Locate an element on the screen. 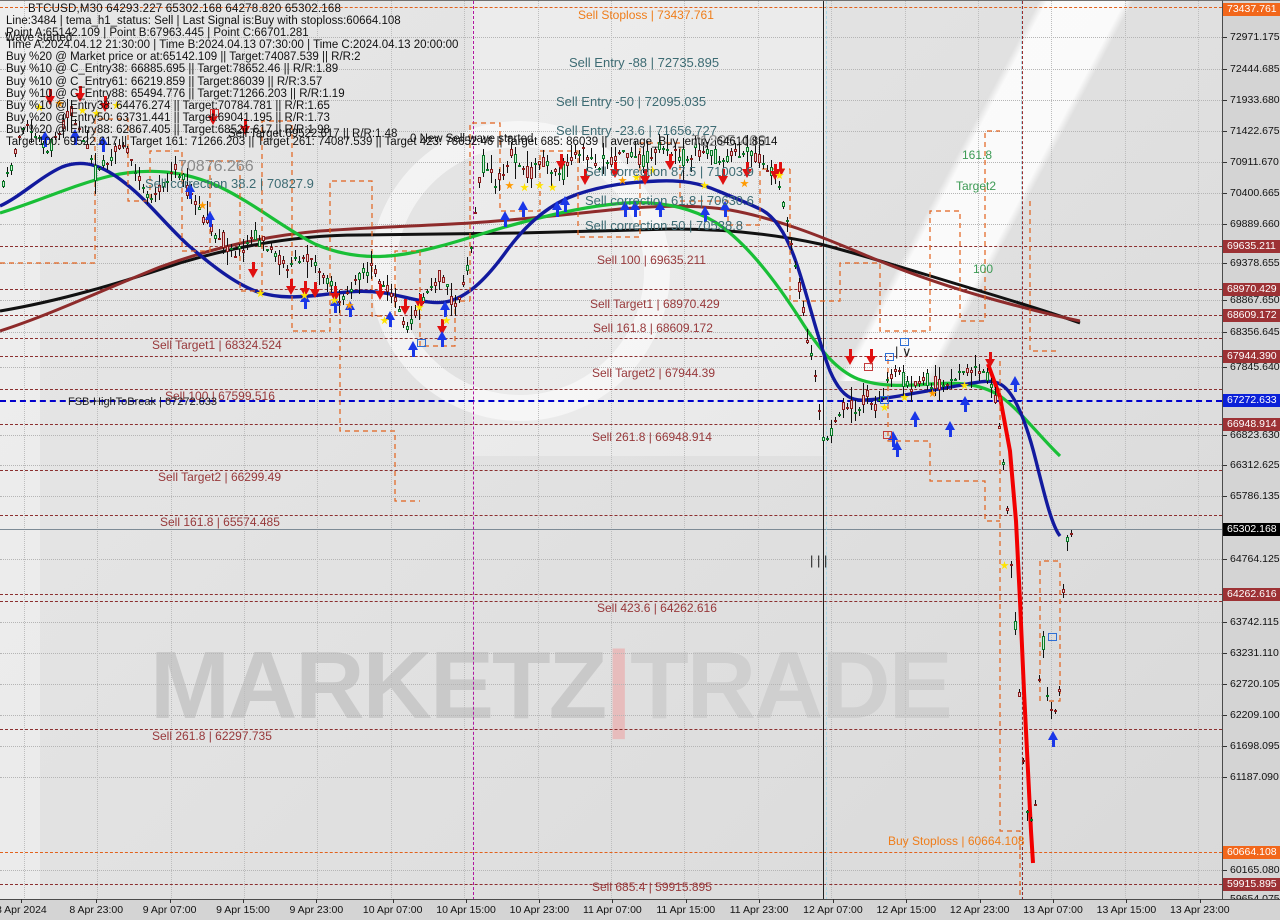  price-tick: 66312.625 is located at coordinates (1251, 465).